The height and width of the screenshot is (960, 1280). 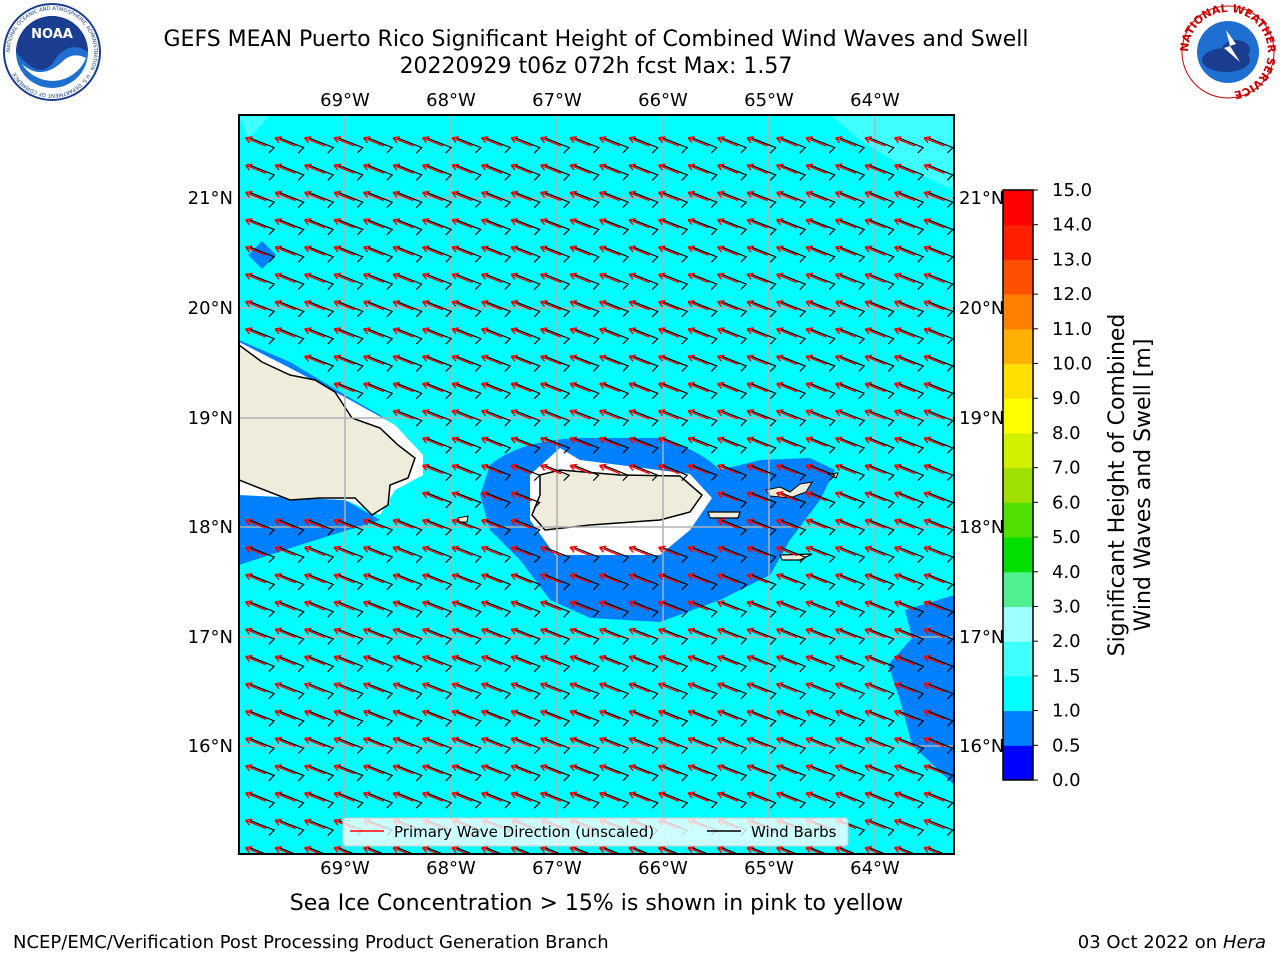 What do you see at coordinates (1018, 485) in the screenshot?
I see `colorbar-frame` at bounding box center [1018, 485].